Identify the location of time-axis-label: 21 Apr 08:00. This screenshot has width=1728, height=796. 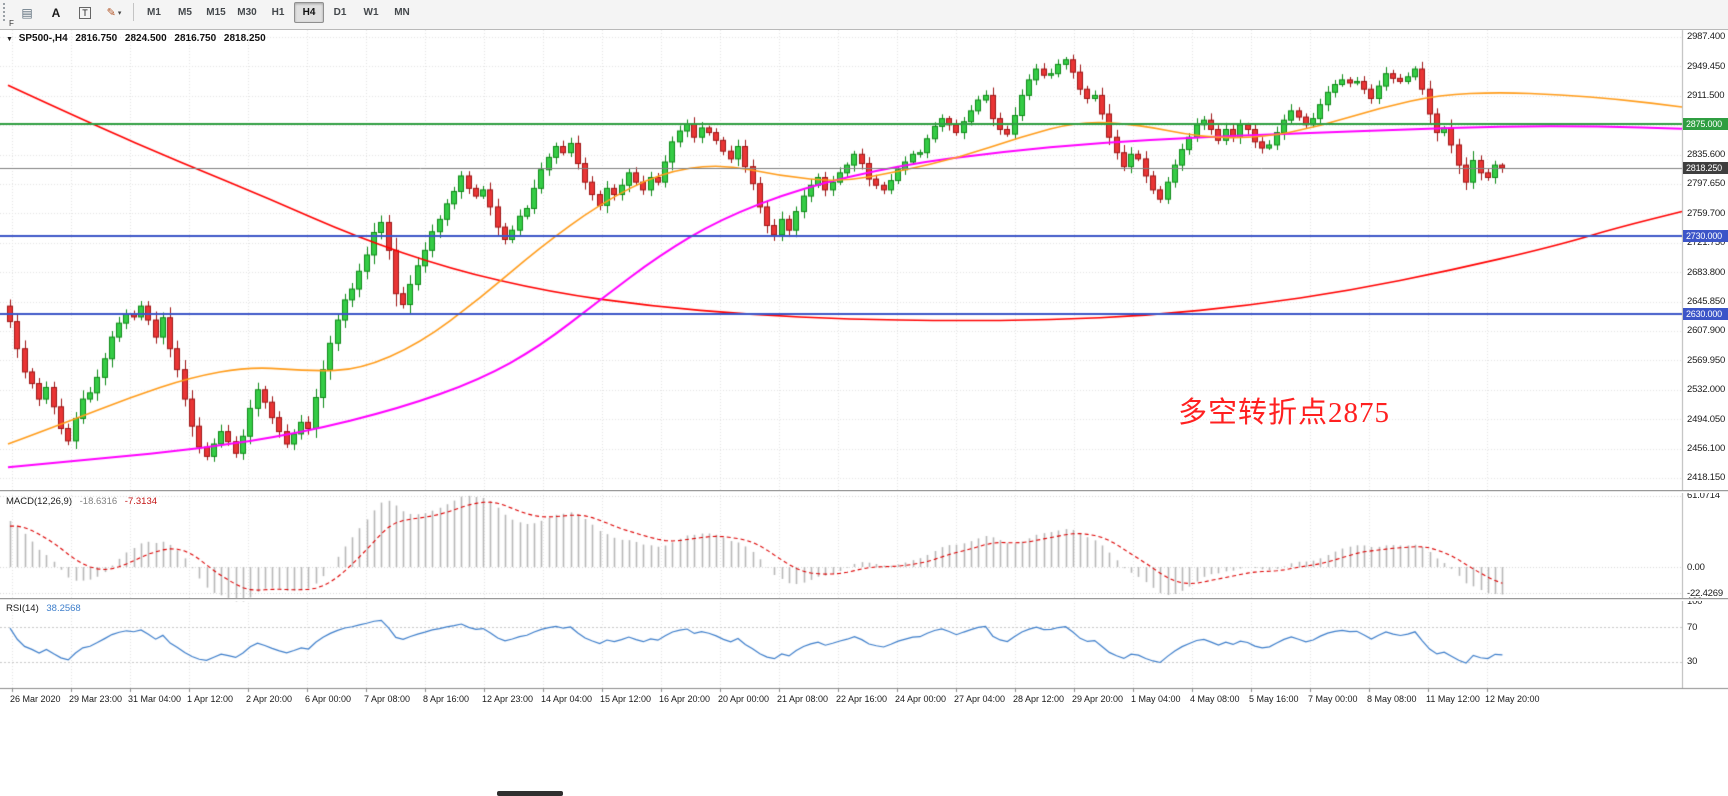
(803, 699).